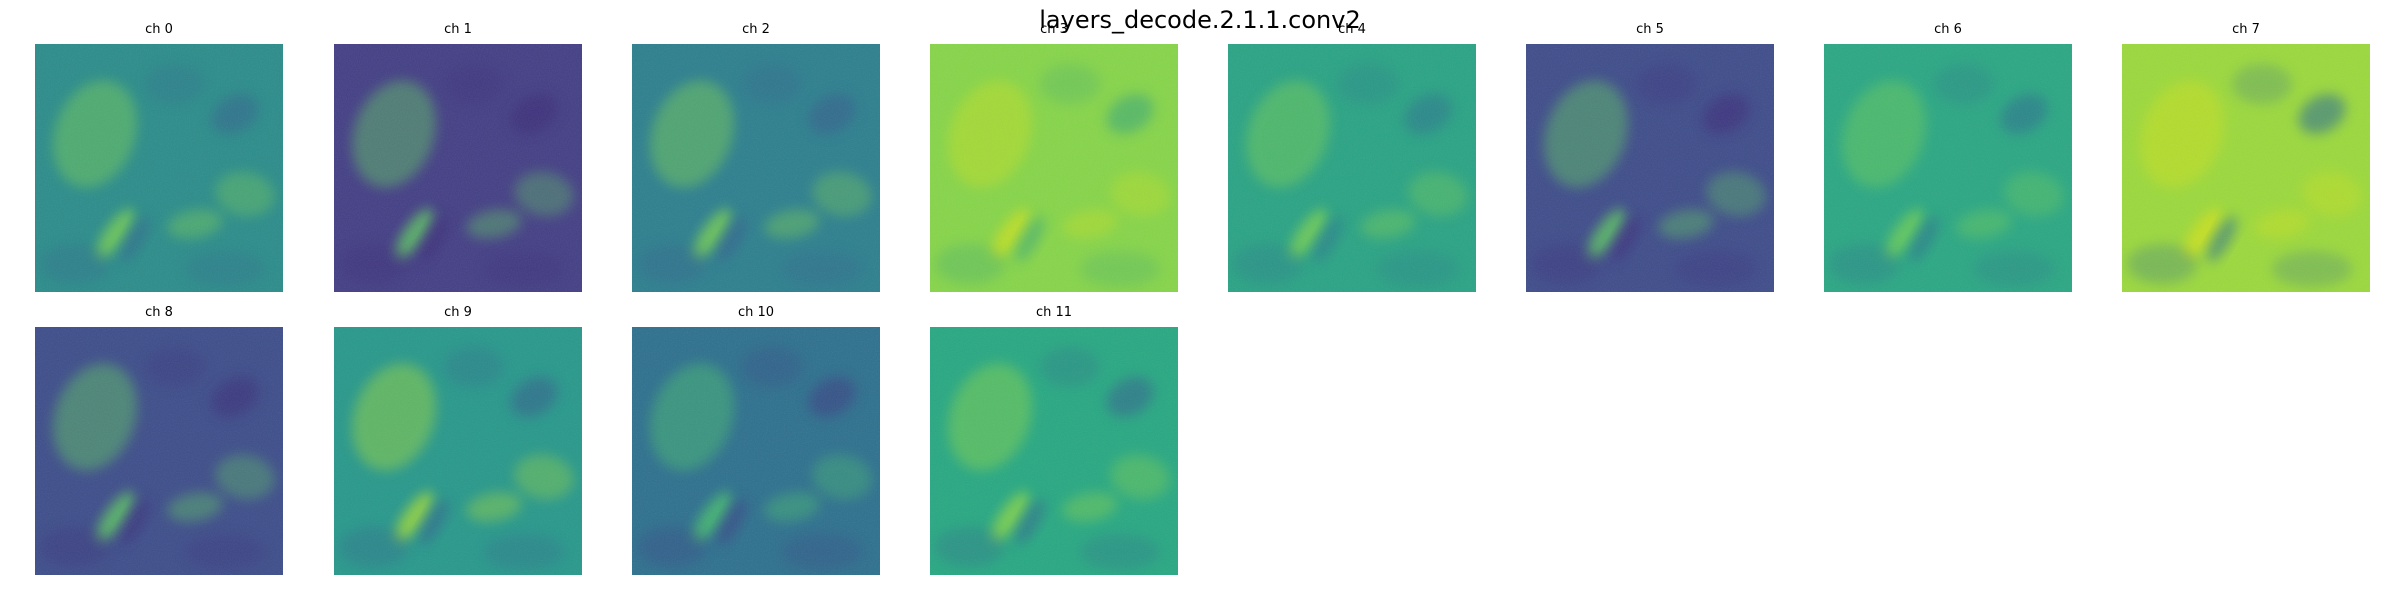  What do you see at coordinates (1200, 20) in the screenshot?
I see `figure-title: layers_decode.2.1.1.conv2` at bounding box center [1200, 20].